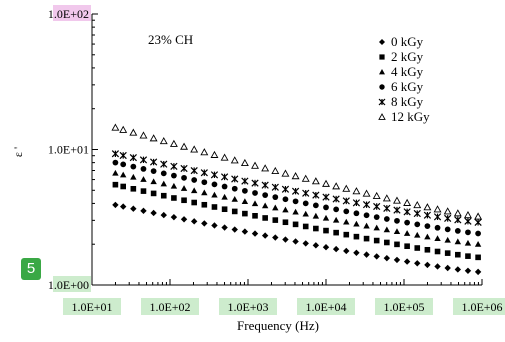 The height and width of the screenshot is (342, 505). Describe the element at coordinates (407, 101) in the screenshot. I see `legend-entry: 8 kGy` at that location.